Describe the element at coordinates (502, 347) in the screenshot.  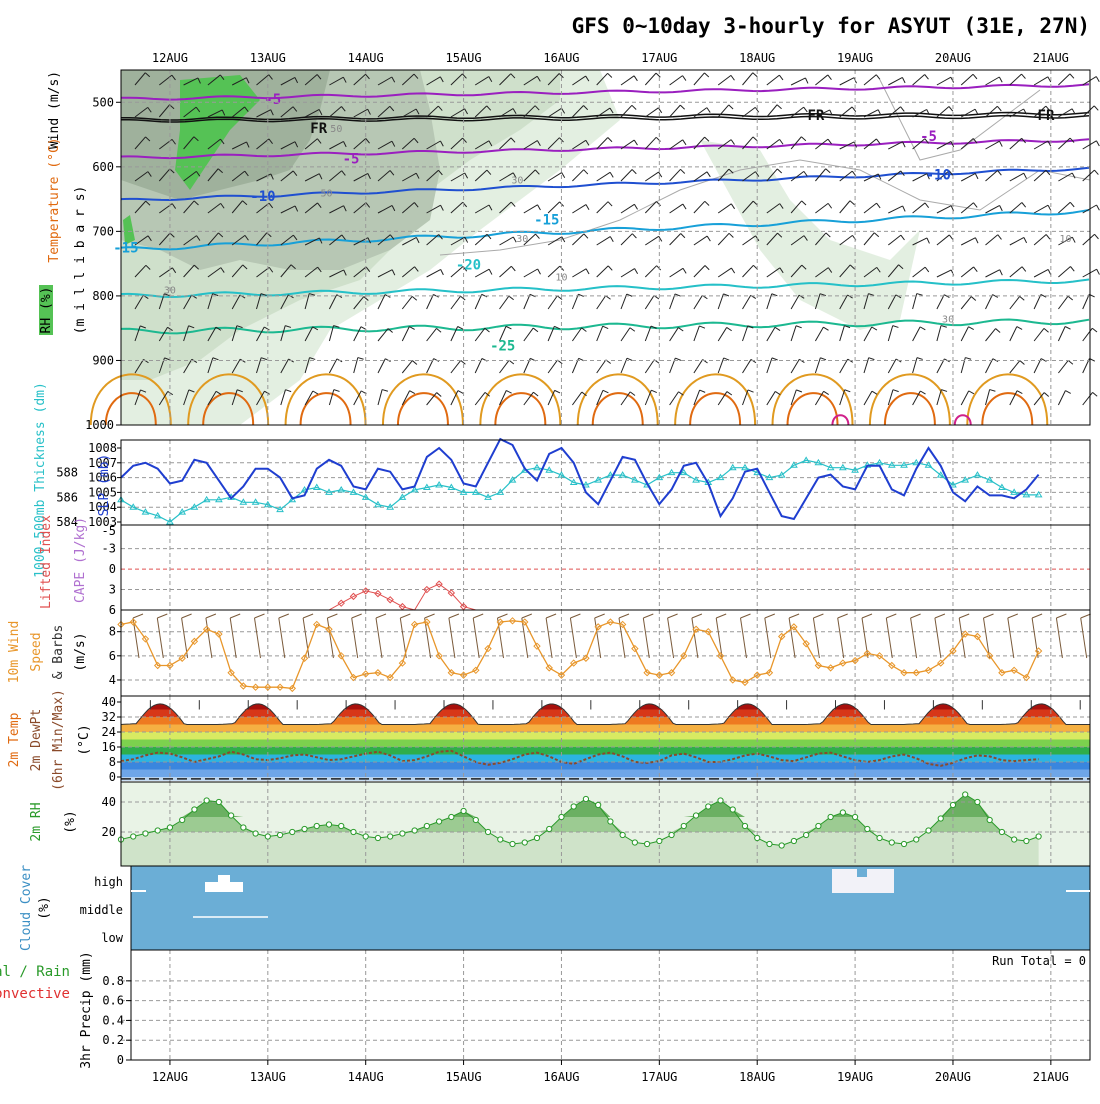
I see `contour-label-11: -25` at that location.